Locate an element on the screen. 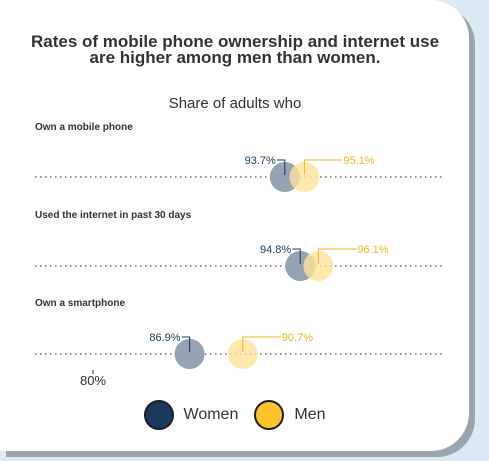  category-label-2: Own a smartphone is located at coordinates (80, 303).